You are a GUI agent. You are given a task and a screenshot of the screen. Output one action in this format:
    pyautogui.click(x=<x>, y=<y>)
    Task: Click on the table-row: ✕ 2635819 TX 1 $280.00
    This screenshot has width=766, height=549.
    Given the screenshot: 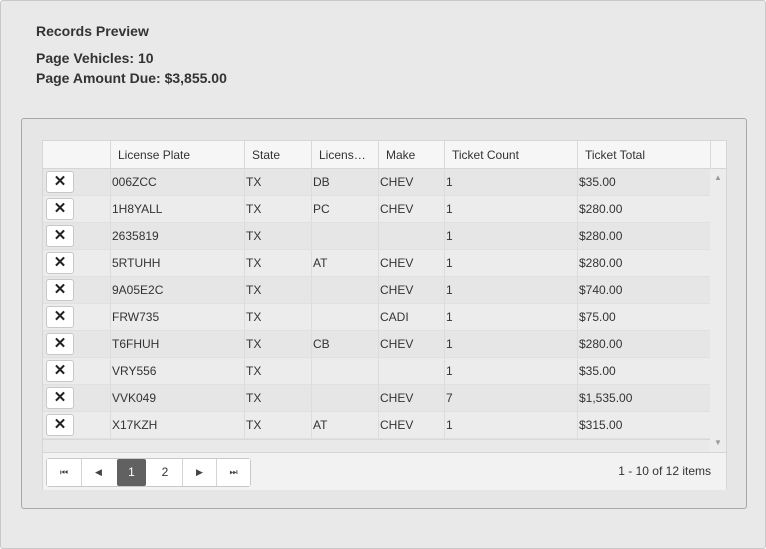 What is the action you would take?
    pyautogui.click(x=376, y=236)
    